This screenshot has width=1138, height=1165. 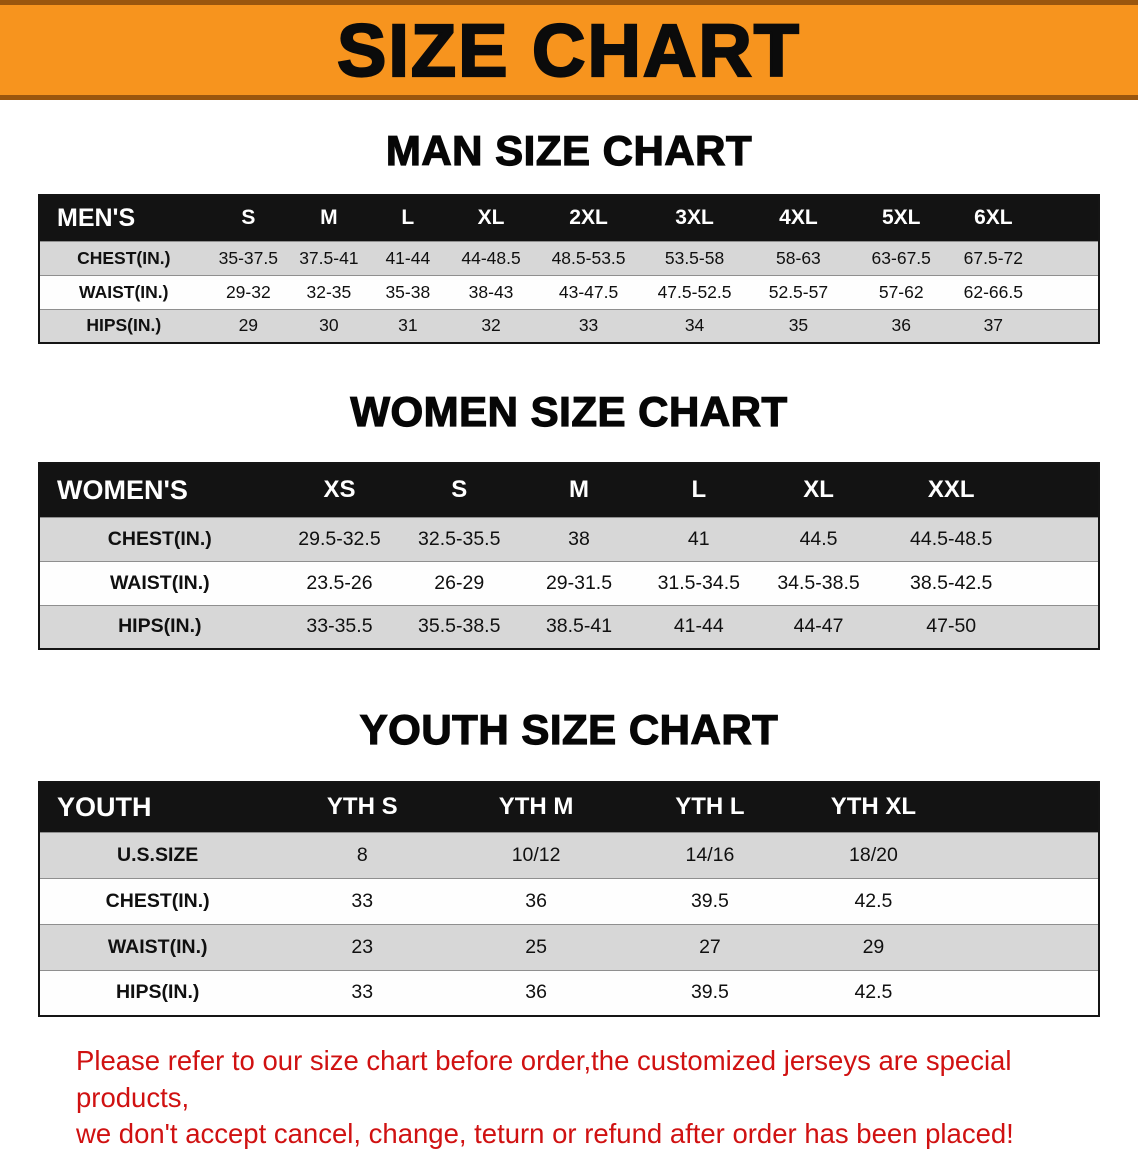 I want to click on size-value-cell: 44.5, so click(x=818, y=538).